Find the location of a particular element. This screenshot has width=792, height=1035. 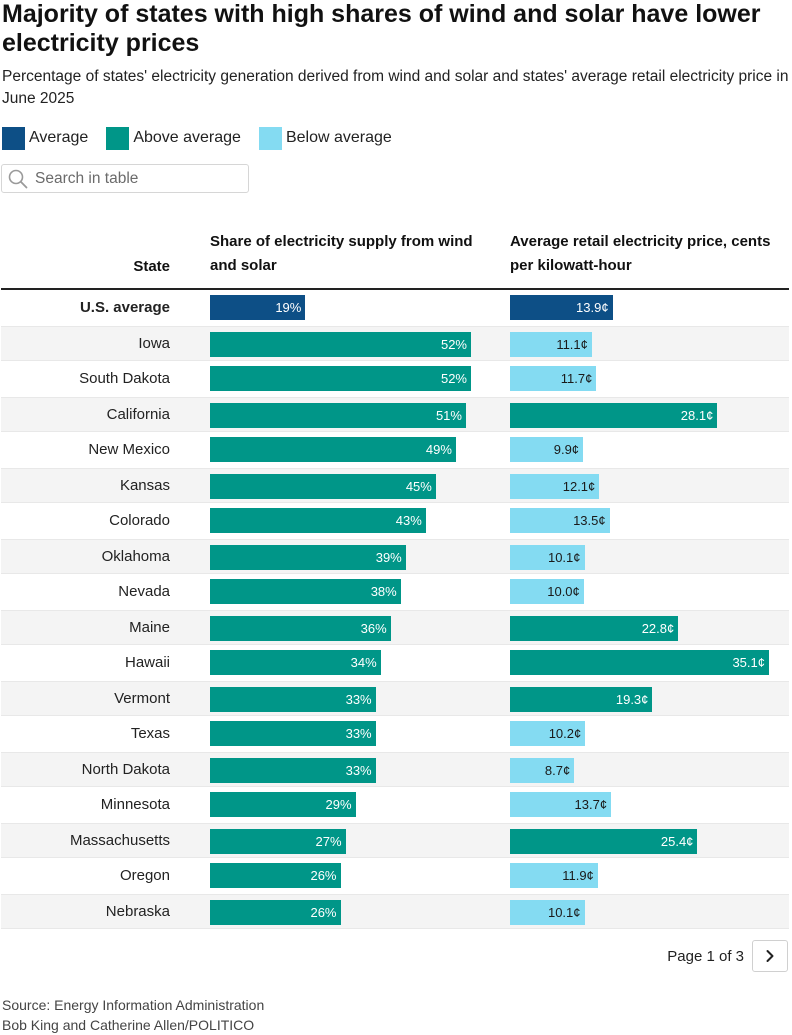

legend-swatch-average is located at coordinates (13, 138).